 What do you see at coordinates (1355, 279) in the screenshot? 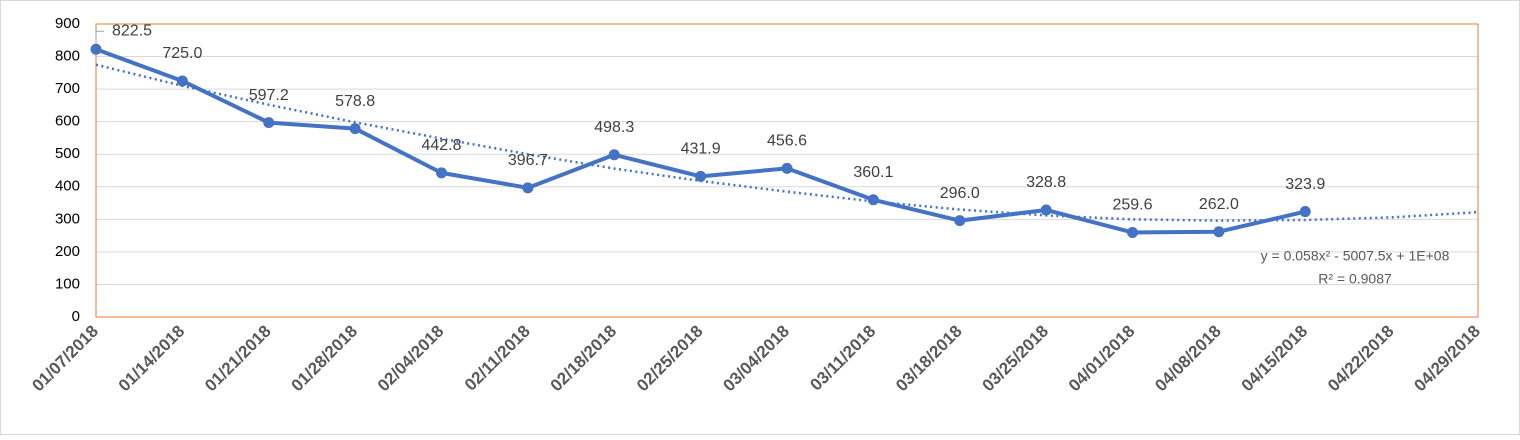
I see `trend-r-squared: R² = 0.9087` at bounding box center [1355, 279].